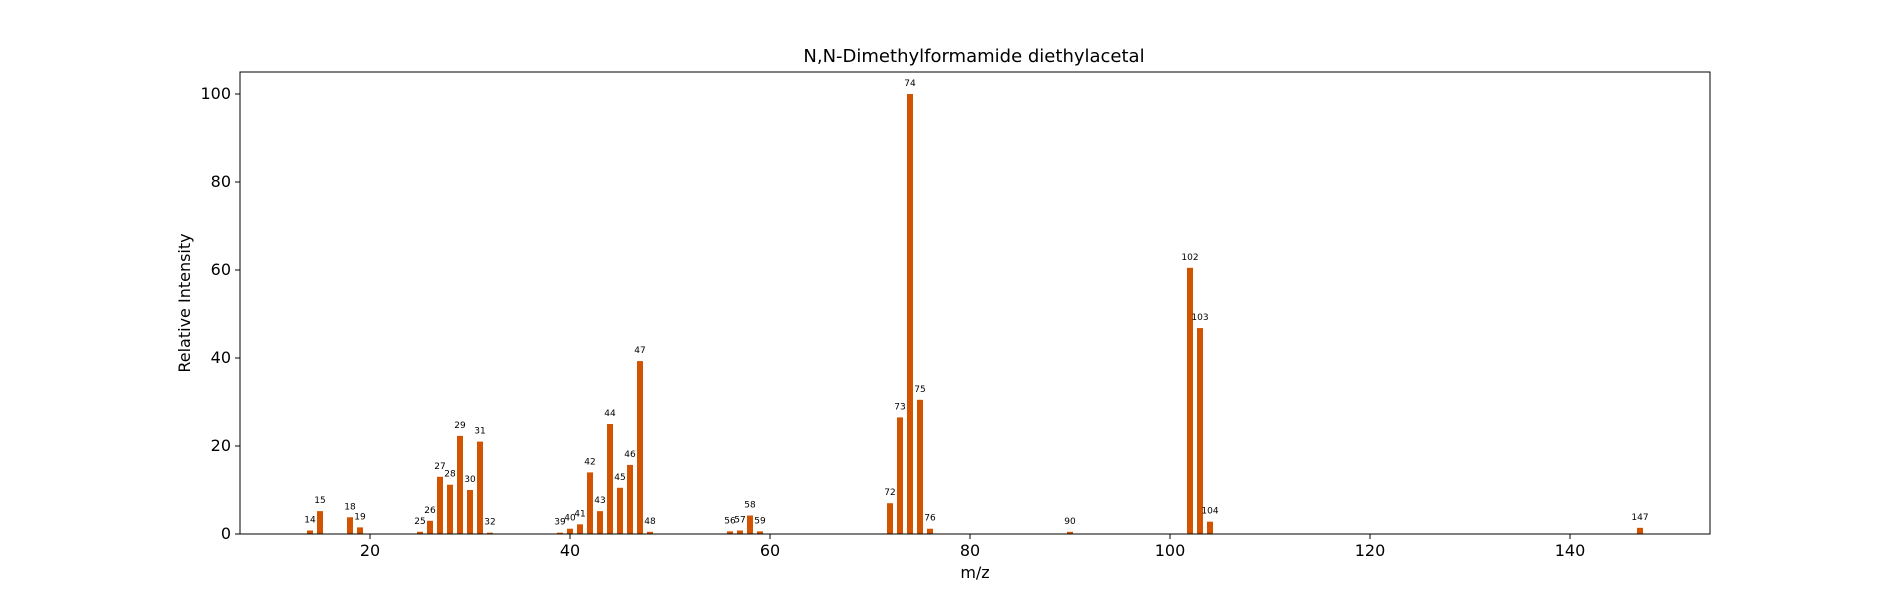  What do you see at coordinates (370, 550) in the screenshot?
I see `x-tick-label: 20` at bounding box center [370, 550].